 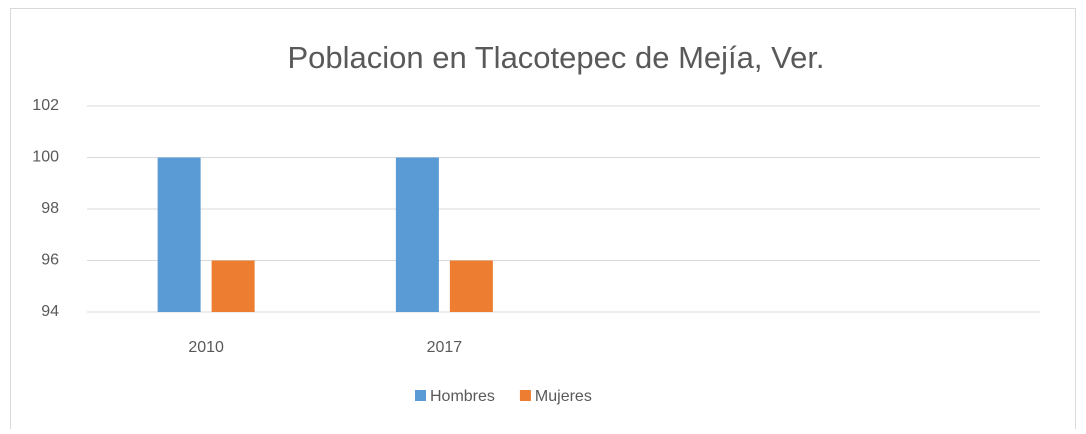 I want to click on y-tick-label: 98, so click(x=50, y=208).